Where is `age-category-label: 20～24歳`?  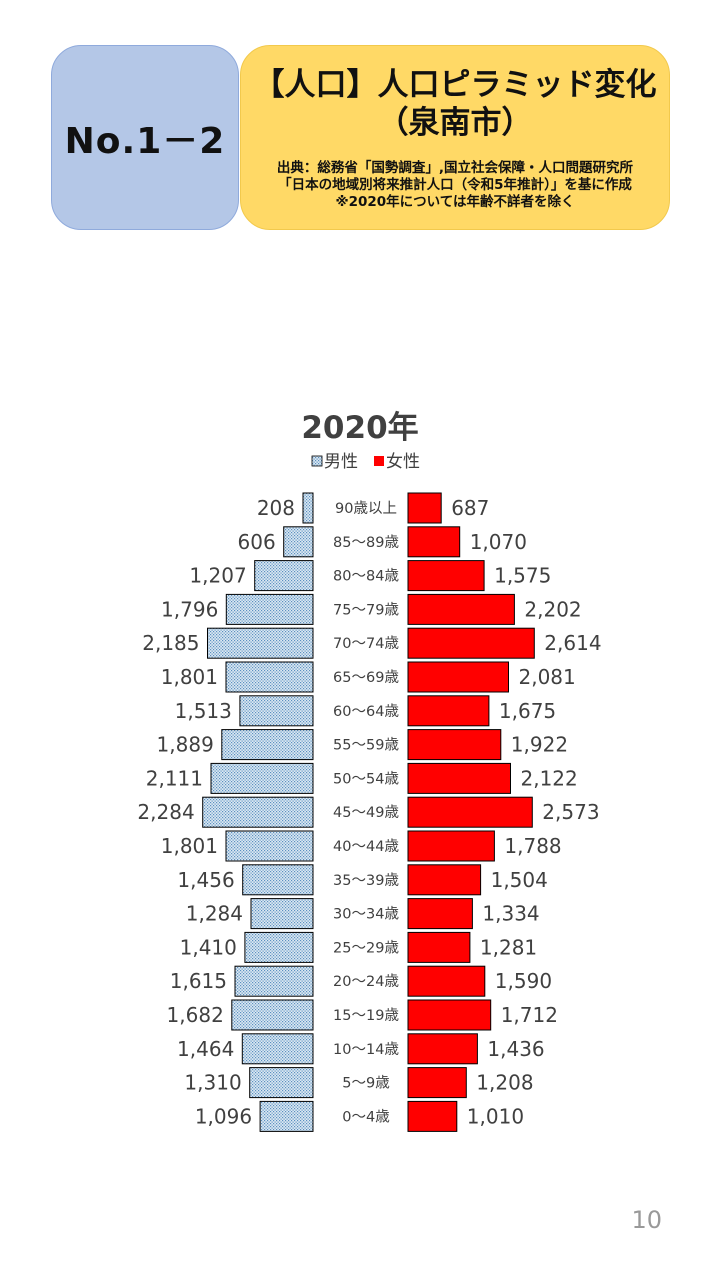
age-category-label: 20～24歳 is located at coordinates (366, 981).